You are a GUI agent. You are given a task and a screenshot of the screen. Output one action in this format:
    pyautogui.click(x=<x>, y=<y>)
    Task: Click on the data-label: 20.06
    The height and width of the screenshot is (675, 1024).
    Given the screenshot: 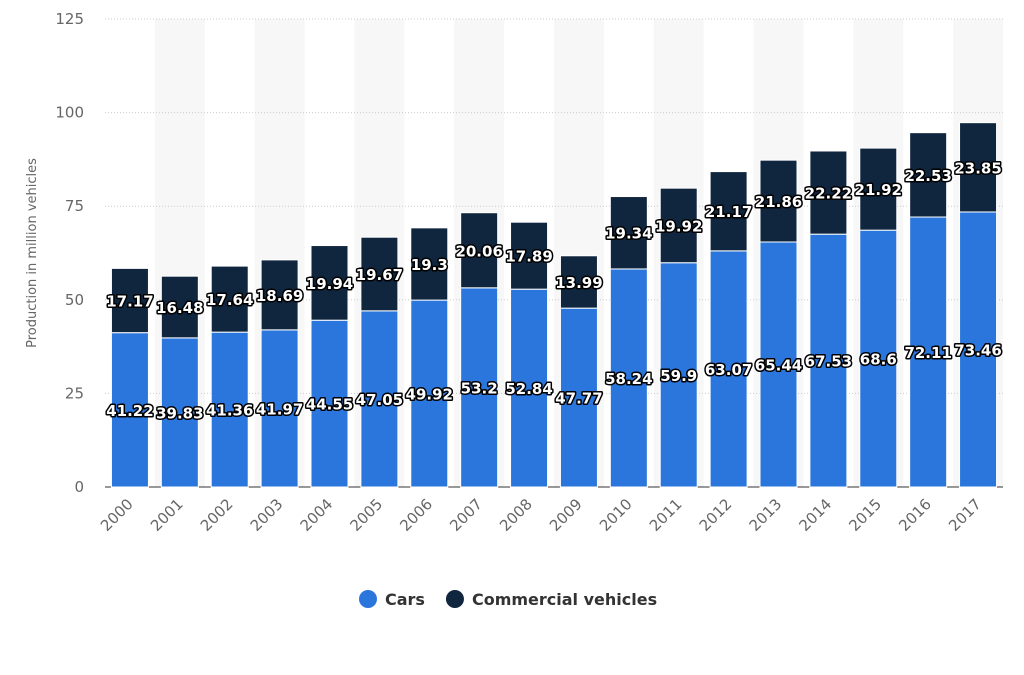 What is the action you would take?
    pyautogui.click(x=478, y=251)
    